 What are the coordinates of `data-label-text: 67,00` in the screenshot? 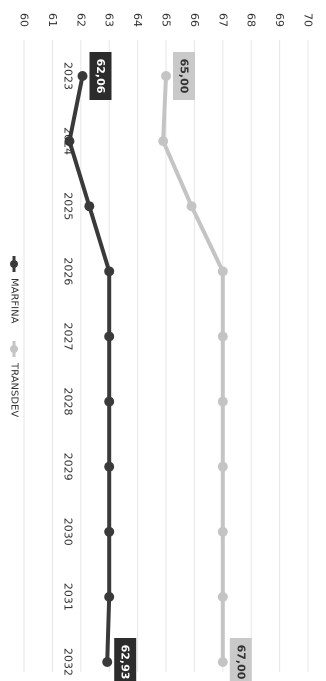 It's located at (240, 662).